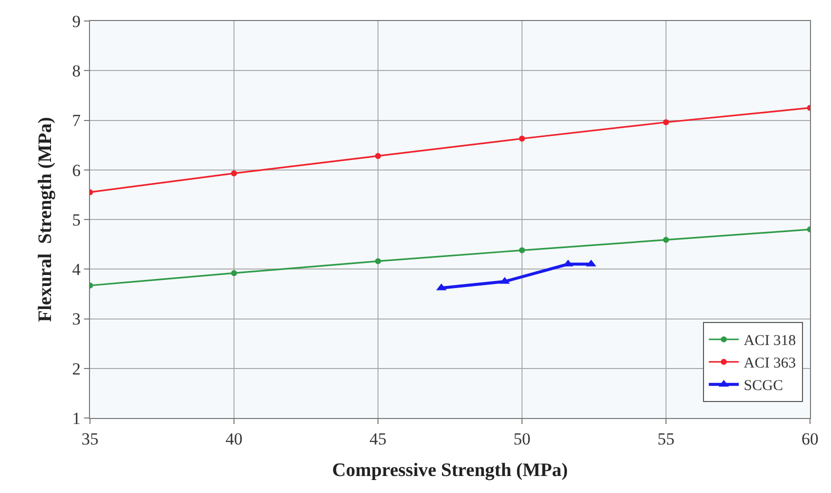 This screenshot has height=493, width=831. What do you see at coordinates (378, 438) in the screenshot?
I see `x-tick-label: 45` at bounding box center [378, 438].